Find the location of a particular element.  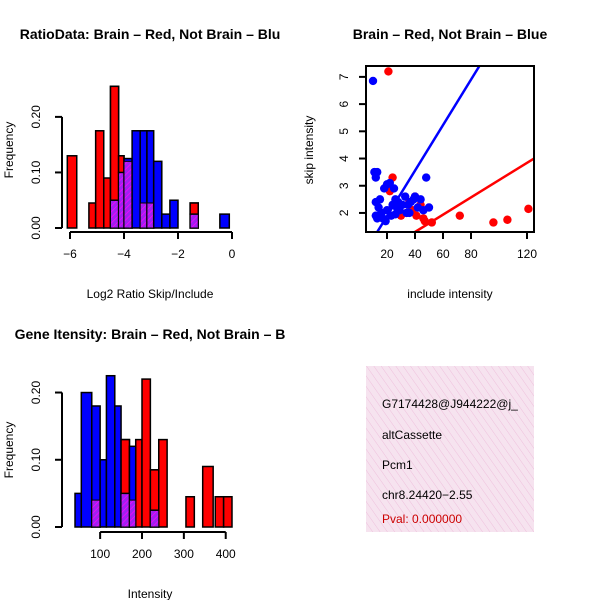

ratio-x-tick-label-3: 0 is located at coordinates (232, 254).